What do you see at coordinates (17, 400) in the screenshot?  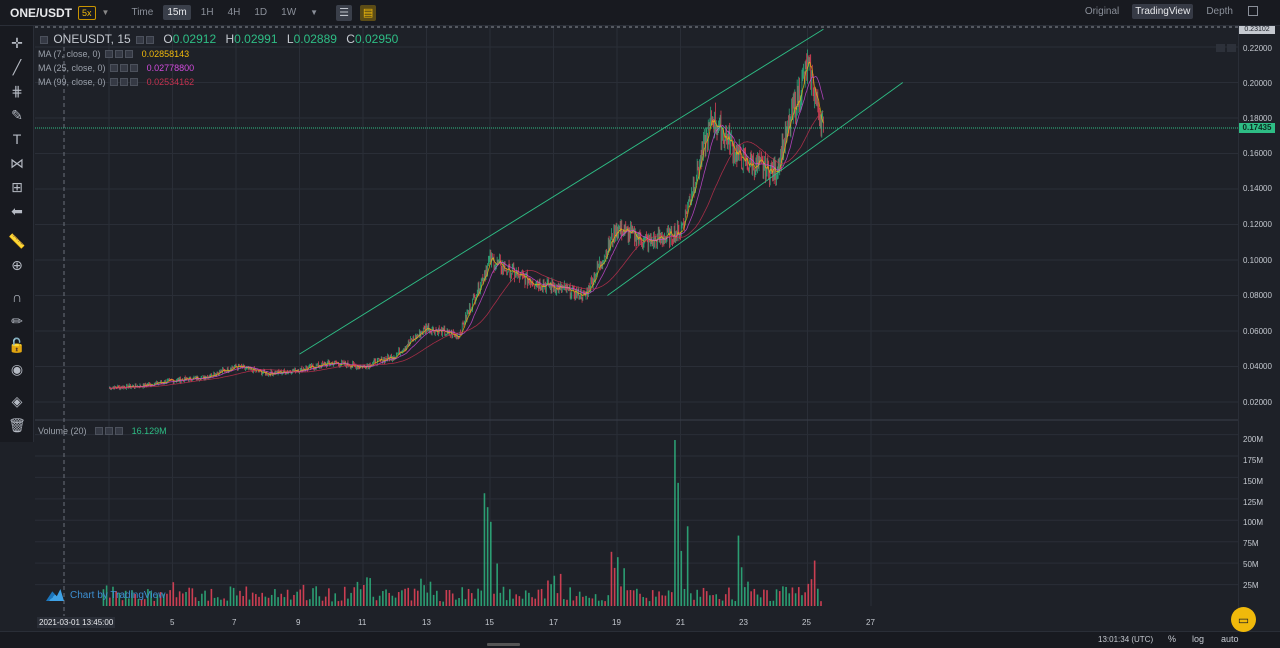 I see `layers-icon: ◈` at bounding box center [17, 400].